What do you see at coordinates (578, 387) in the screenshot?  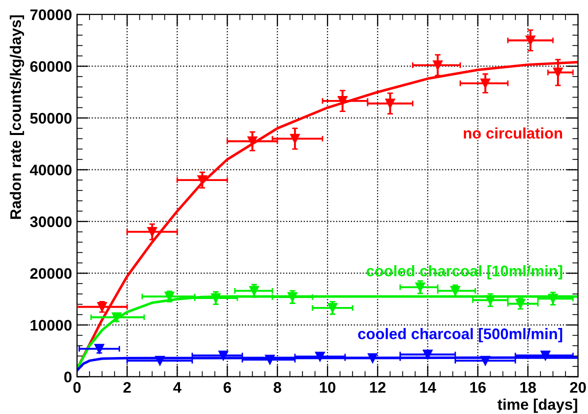 I see `x-tick-label: 20` at bounding box center [578, 387].